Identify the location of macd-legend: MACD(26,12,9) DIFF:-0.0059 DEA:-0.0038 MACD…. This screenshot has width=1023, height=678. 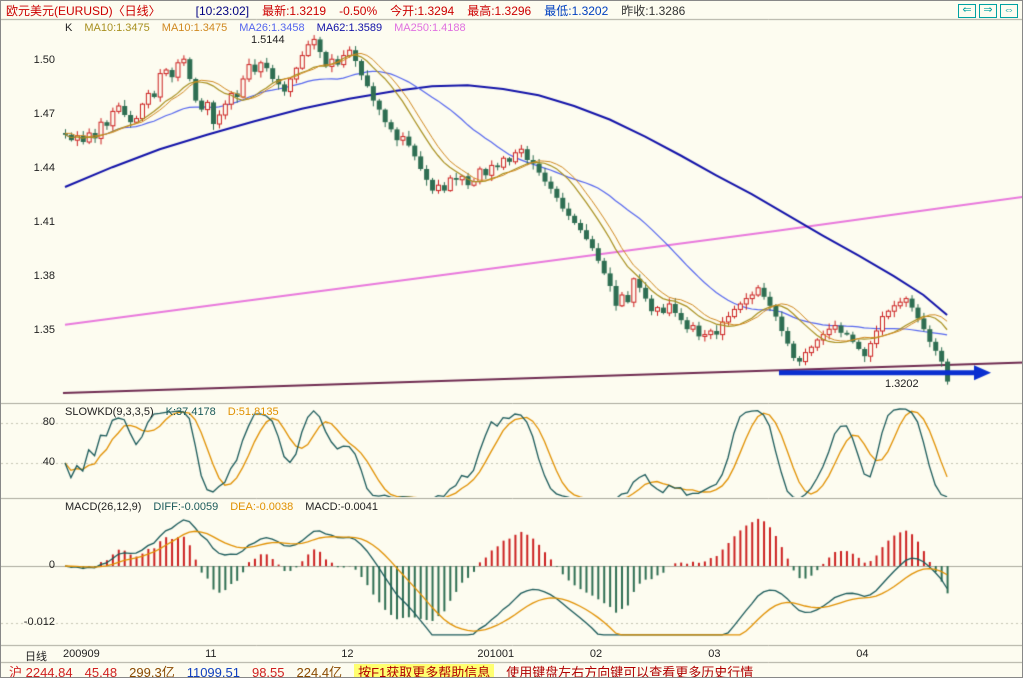
(221, 507).